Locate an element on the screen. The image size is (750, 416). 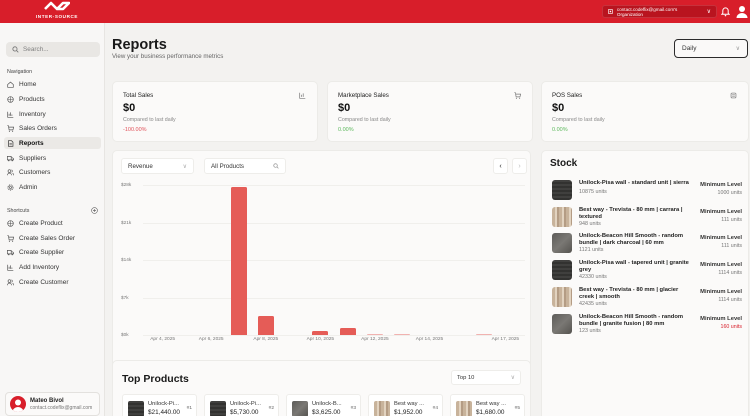
metric-select: Revenue ∨ is located at coordinates (157, 166).